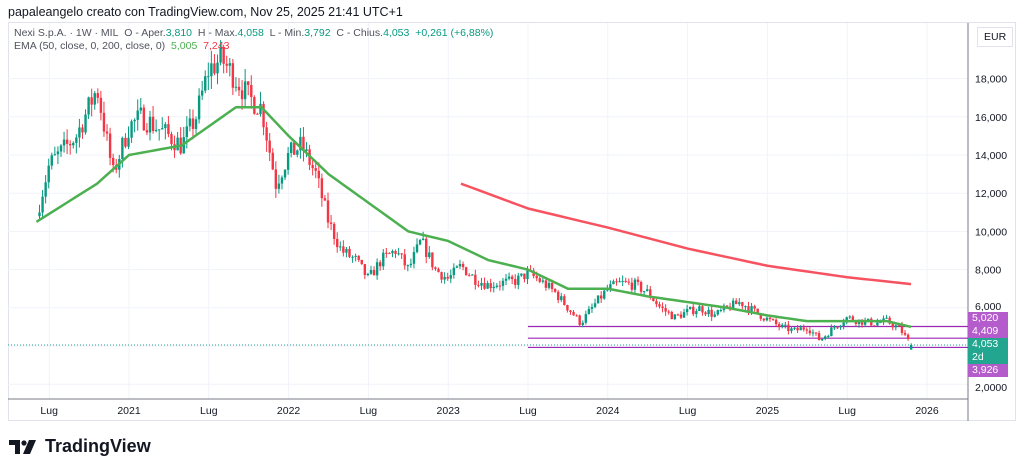 This screenshot has height=470, width=1024. Describe the element at coordinates (184, 46) in the screenshot. I see `ema50-value: 5,005` at that location.